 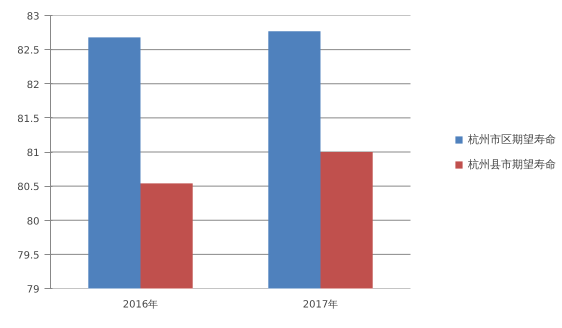 What do you see at coordinates (28, 119) in the screenshot?
I see `y-tick-label: 81.5` at bounding box center [28, 119].